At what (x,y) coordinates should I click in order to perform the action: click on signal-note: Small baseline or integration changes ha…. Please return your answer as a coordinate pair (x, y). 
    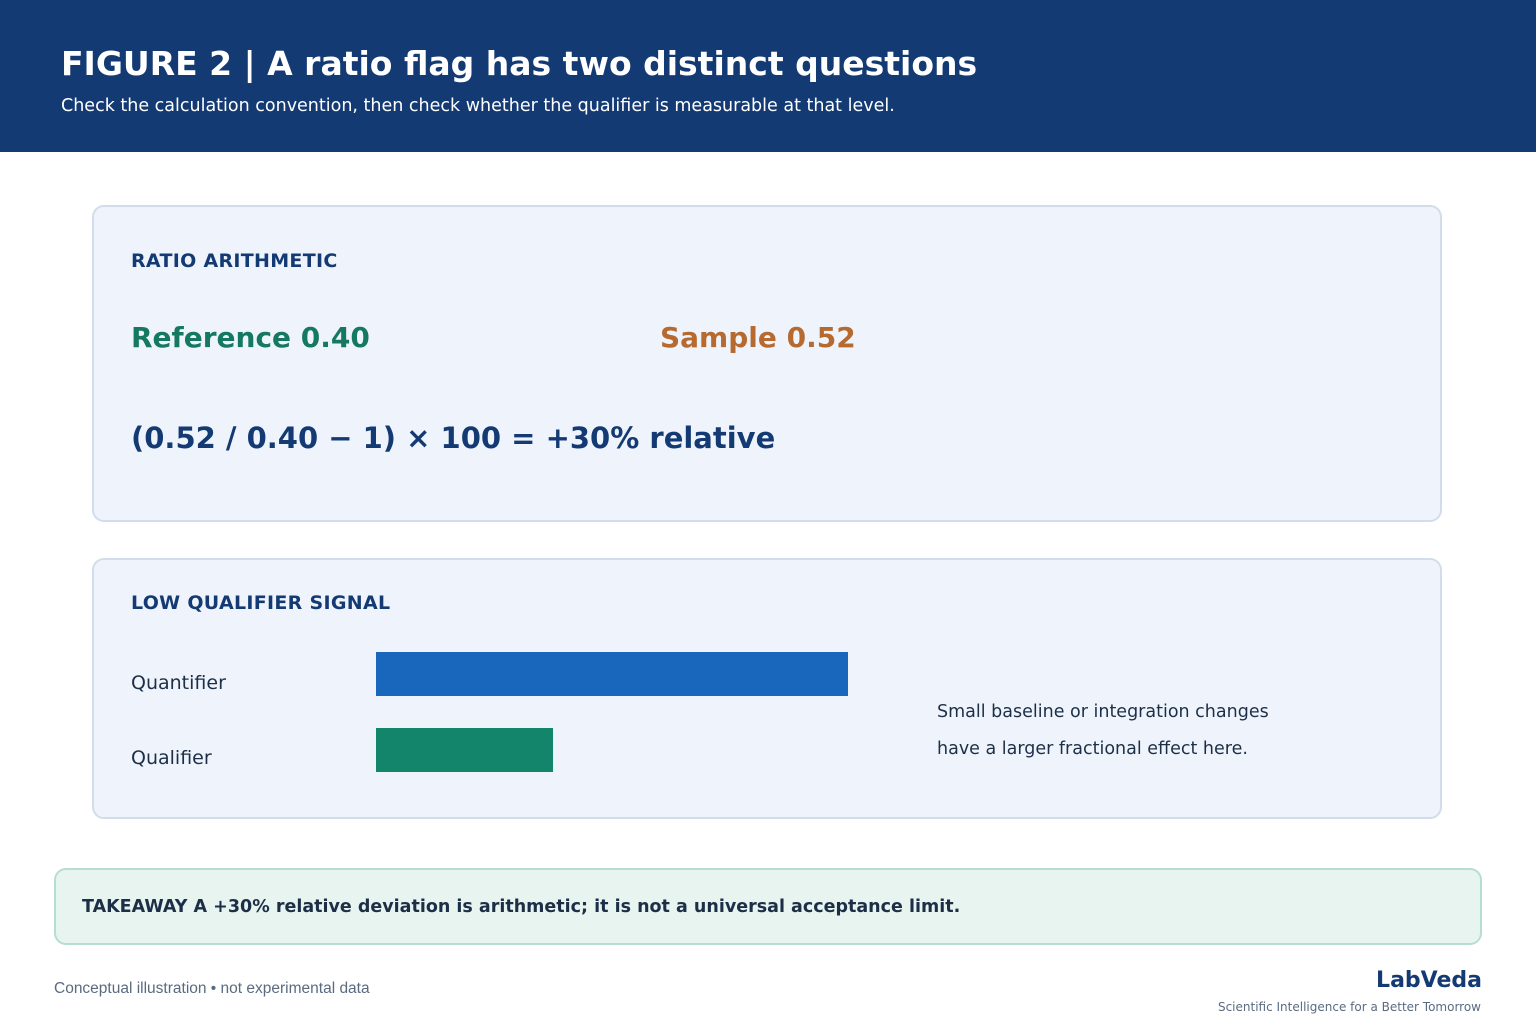
    Looking at the image, I should click on (1103, 731).